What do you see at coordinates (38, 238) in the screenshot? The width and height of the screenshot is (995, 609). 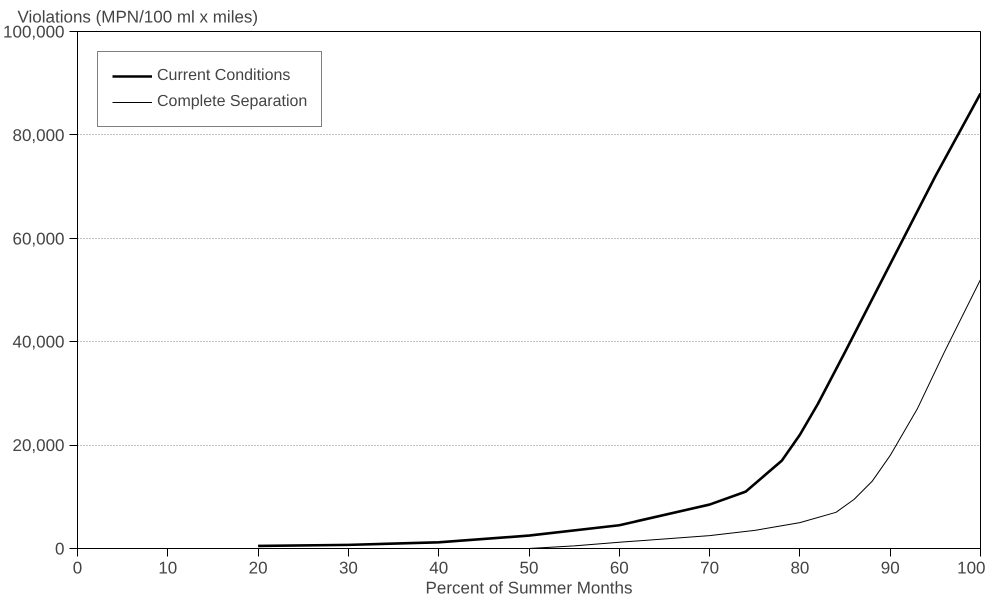 I see `y-tick-label: 60,000` at bounding box center [38, 238].